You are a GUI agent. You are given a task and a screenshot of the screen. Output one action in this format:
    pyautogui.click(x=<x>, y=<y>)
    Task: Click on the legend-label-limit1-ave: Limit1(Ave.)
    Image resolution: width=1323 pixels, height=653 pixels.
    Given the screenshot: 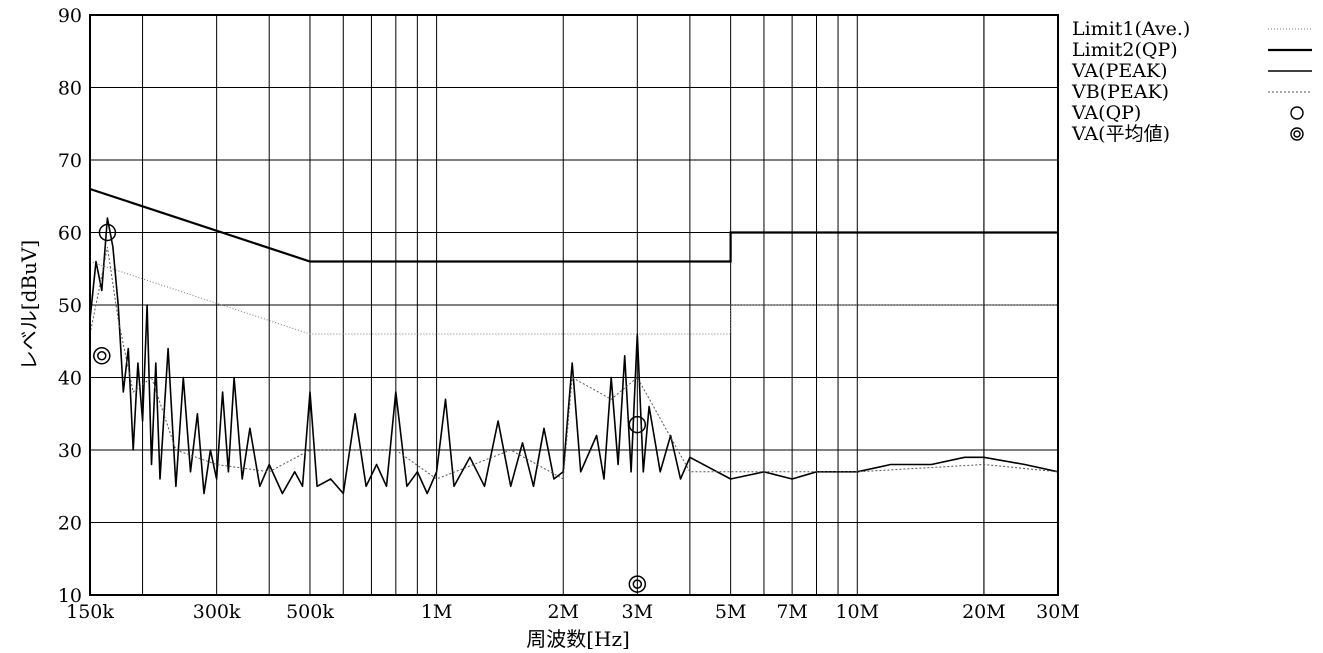 What is the action you would take?
    pyautogui.click(x=1131, y=29)
    